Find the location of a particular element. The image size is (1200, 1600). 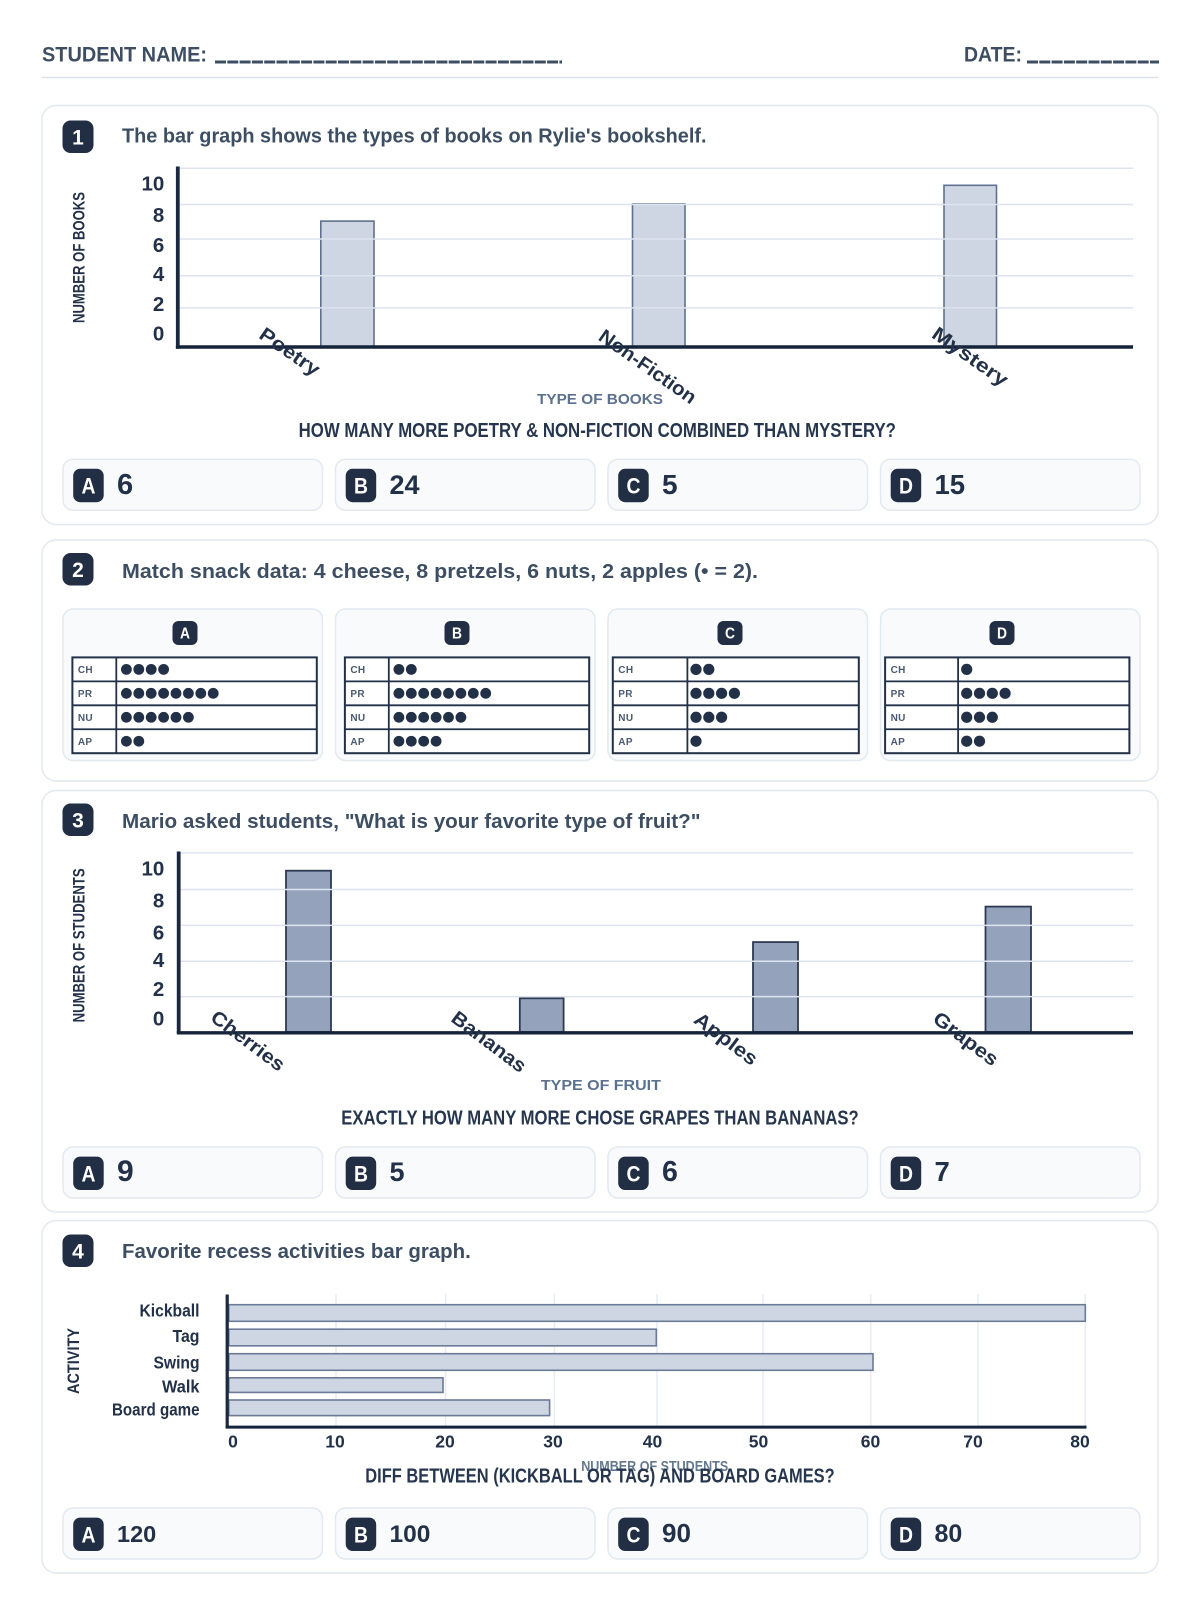

svg-text: 40 is located at coordinates (653, 1442).